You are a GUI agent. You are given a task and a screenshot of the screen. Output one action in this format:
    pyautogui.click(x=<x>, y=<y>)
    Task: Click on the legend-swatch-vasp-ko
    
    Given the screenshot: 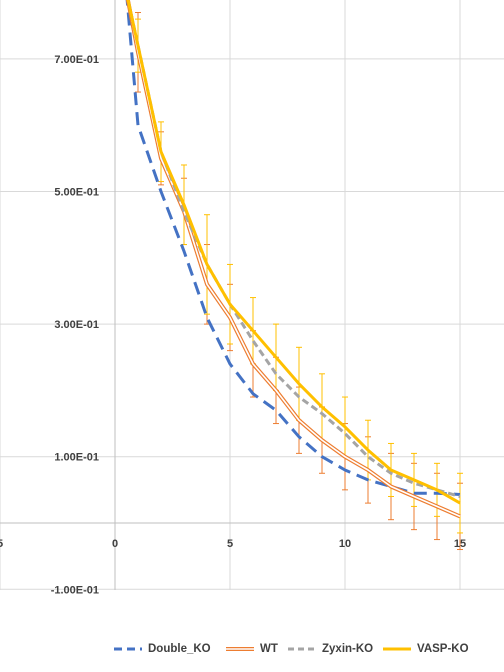 What is the action you would take?
    pyautogui.click(x=397, y=649)
    